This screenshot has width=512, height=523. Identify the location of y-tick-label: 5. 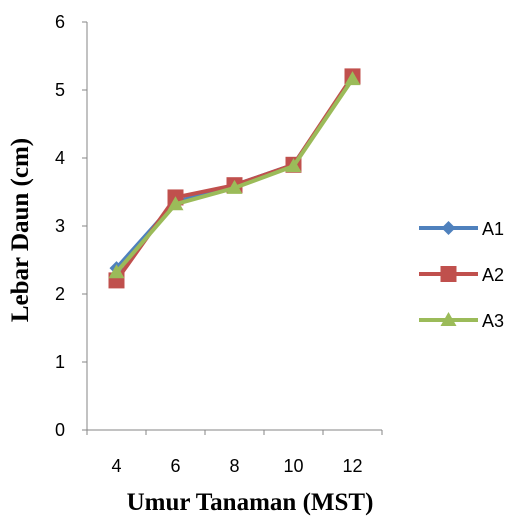
(60, 90).